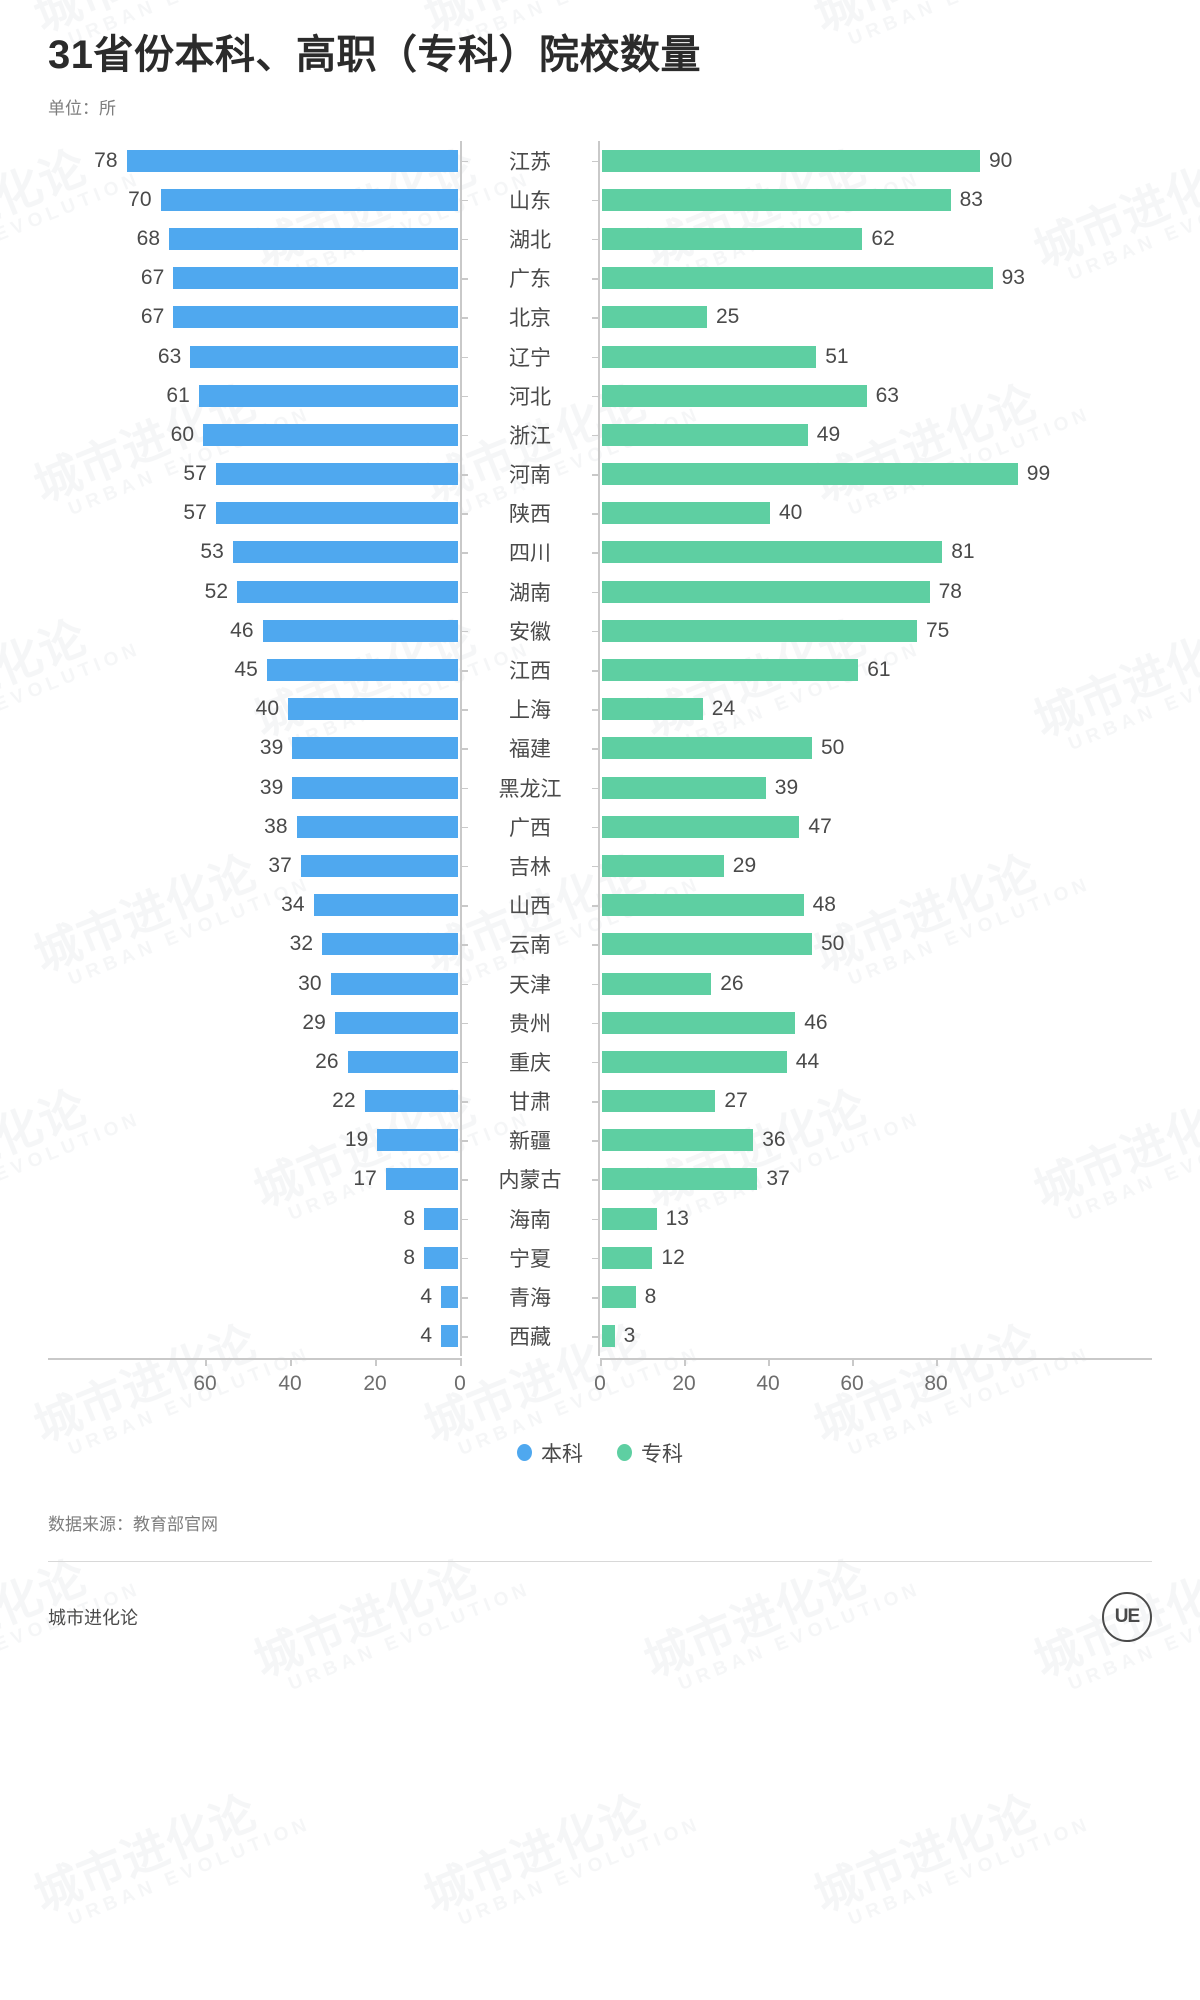 This screenshot has width=1200, height=2000. What do you see at coordinates (530, 1259) in the screenshot?
I see `province-label: 宁夏` at bounding box center [530, 1259].